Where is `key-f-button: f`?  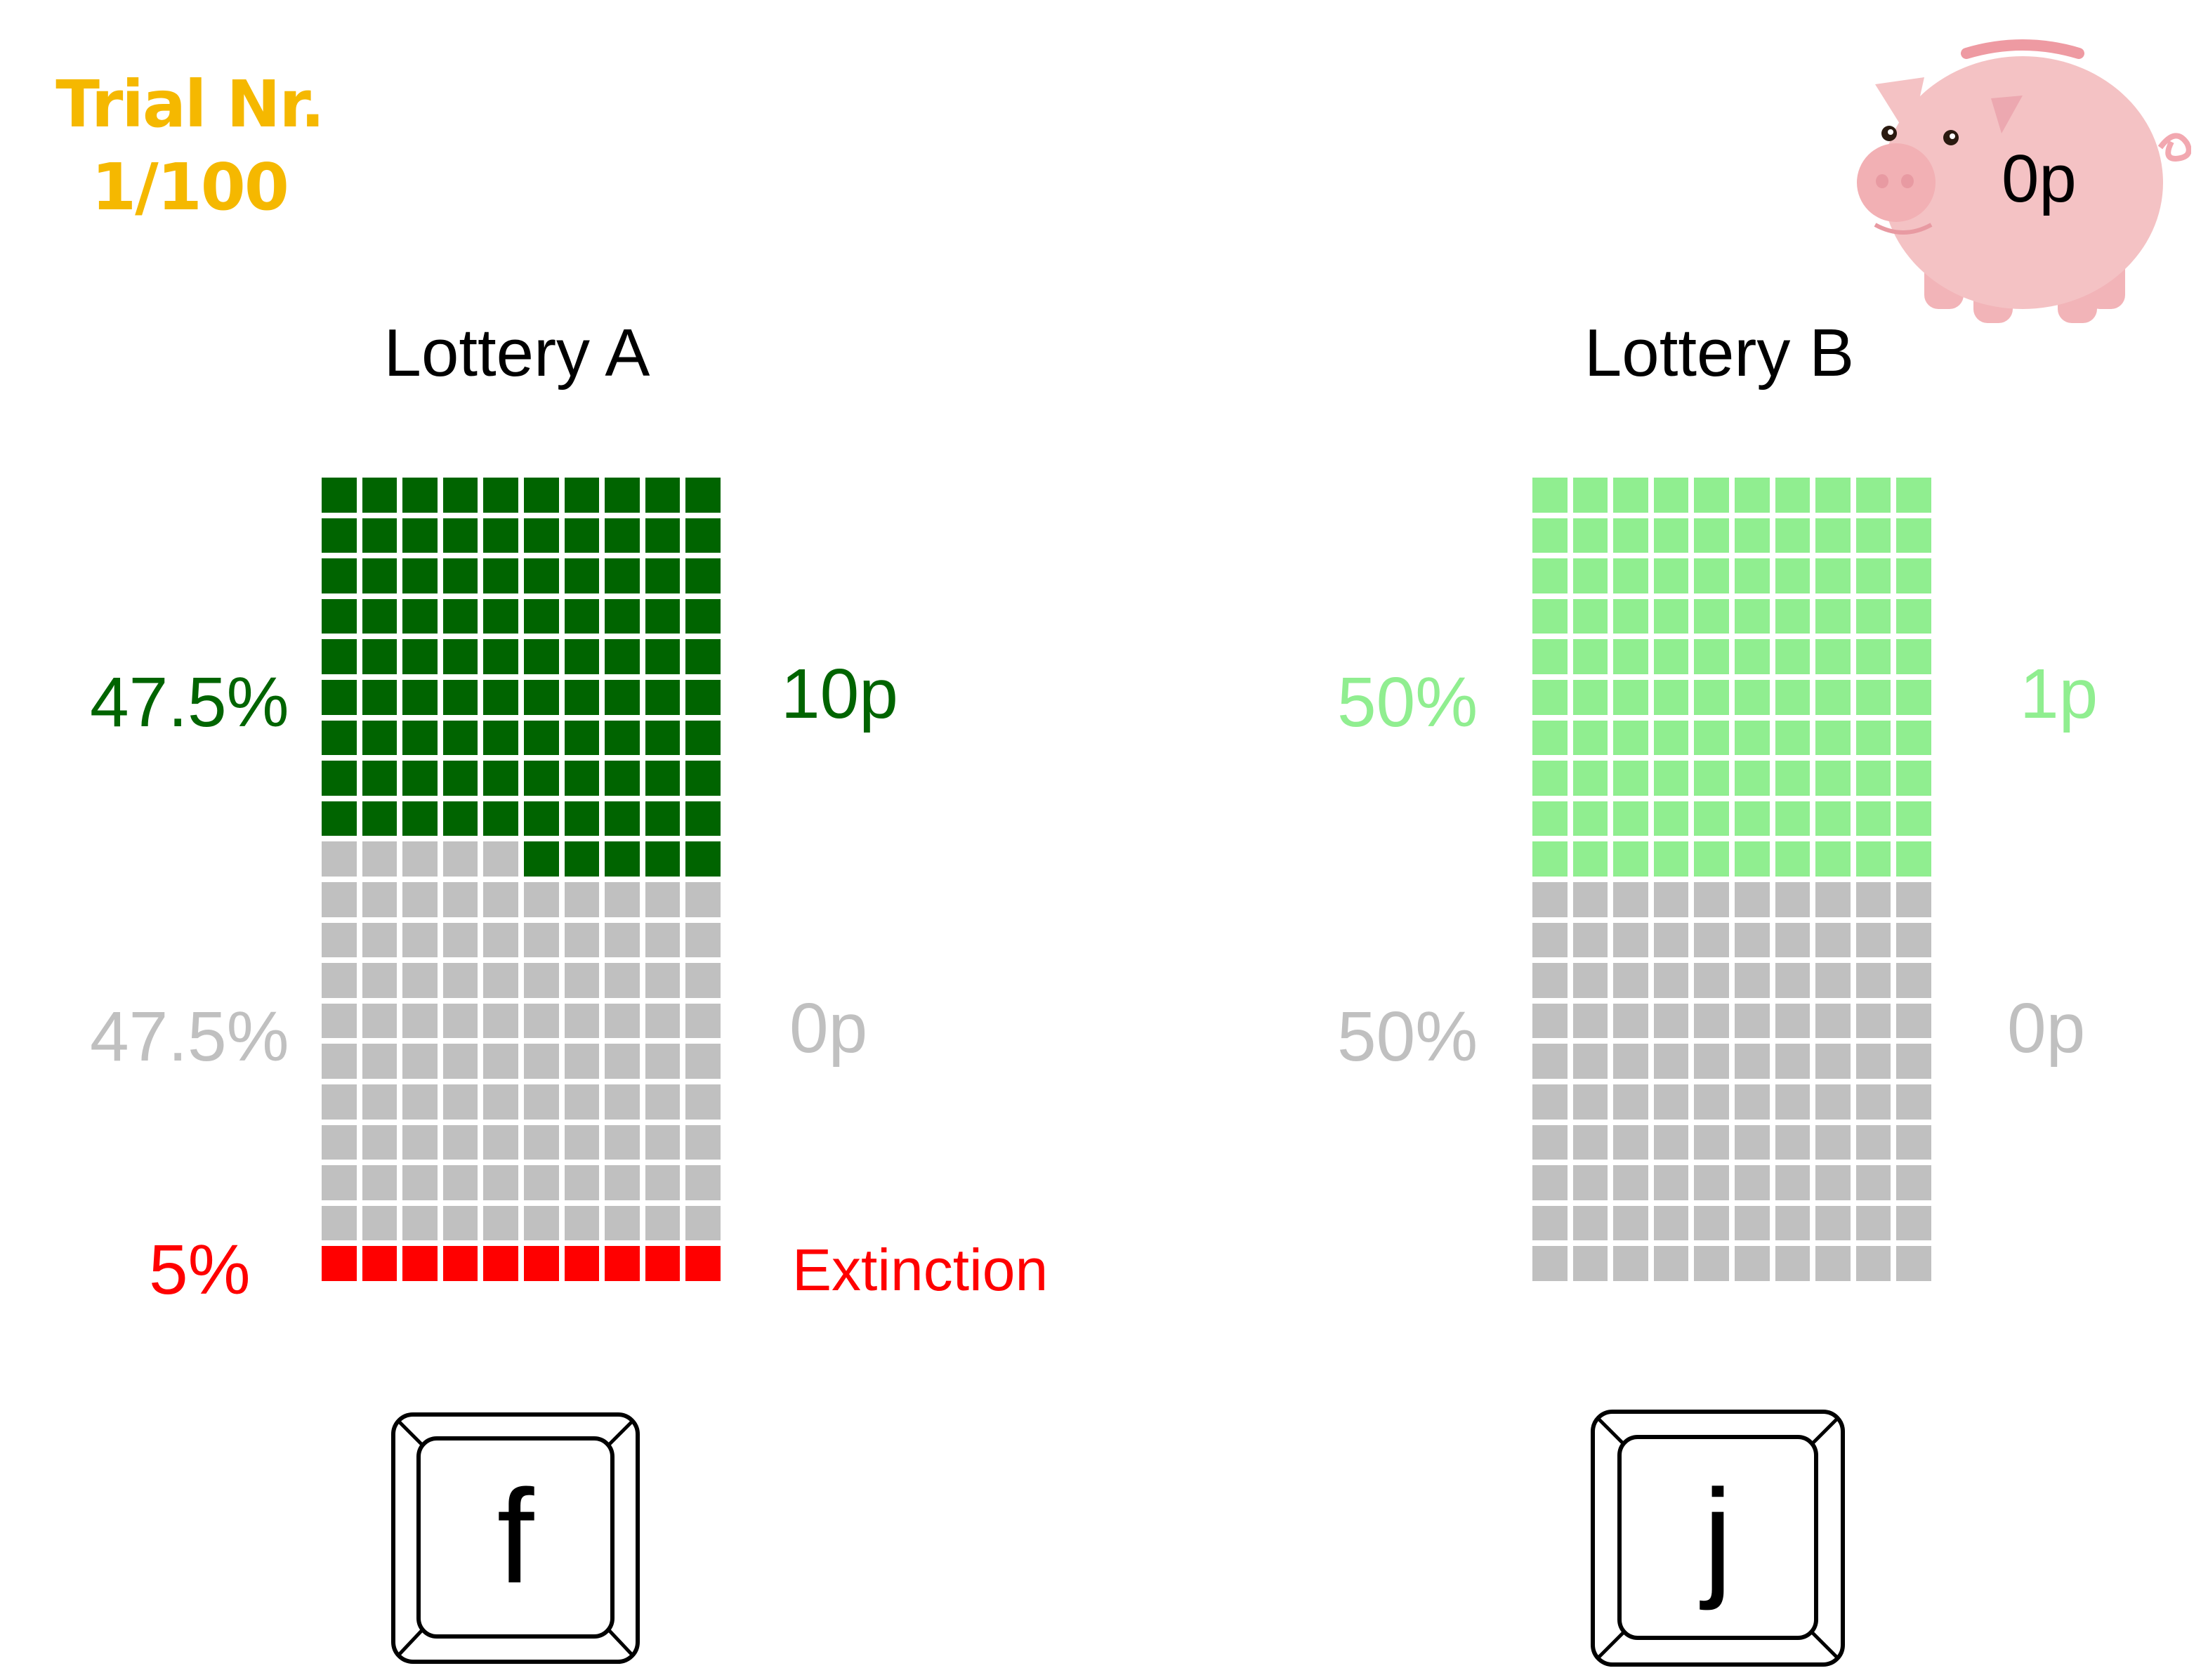
key-f-button: f is located at coordinates (515, 1540).